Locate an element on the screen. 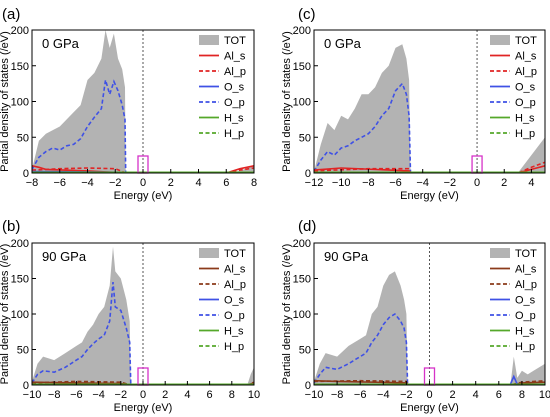 The image size is (550, 417). panel-label: (c) is located at coordinates (307, 14).